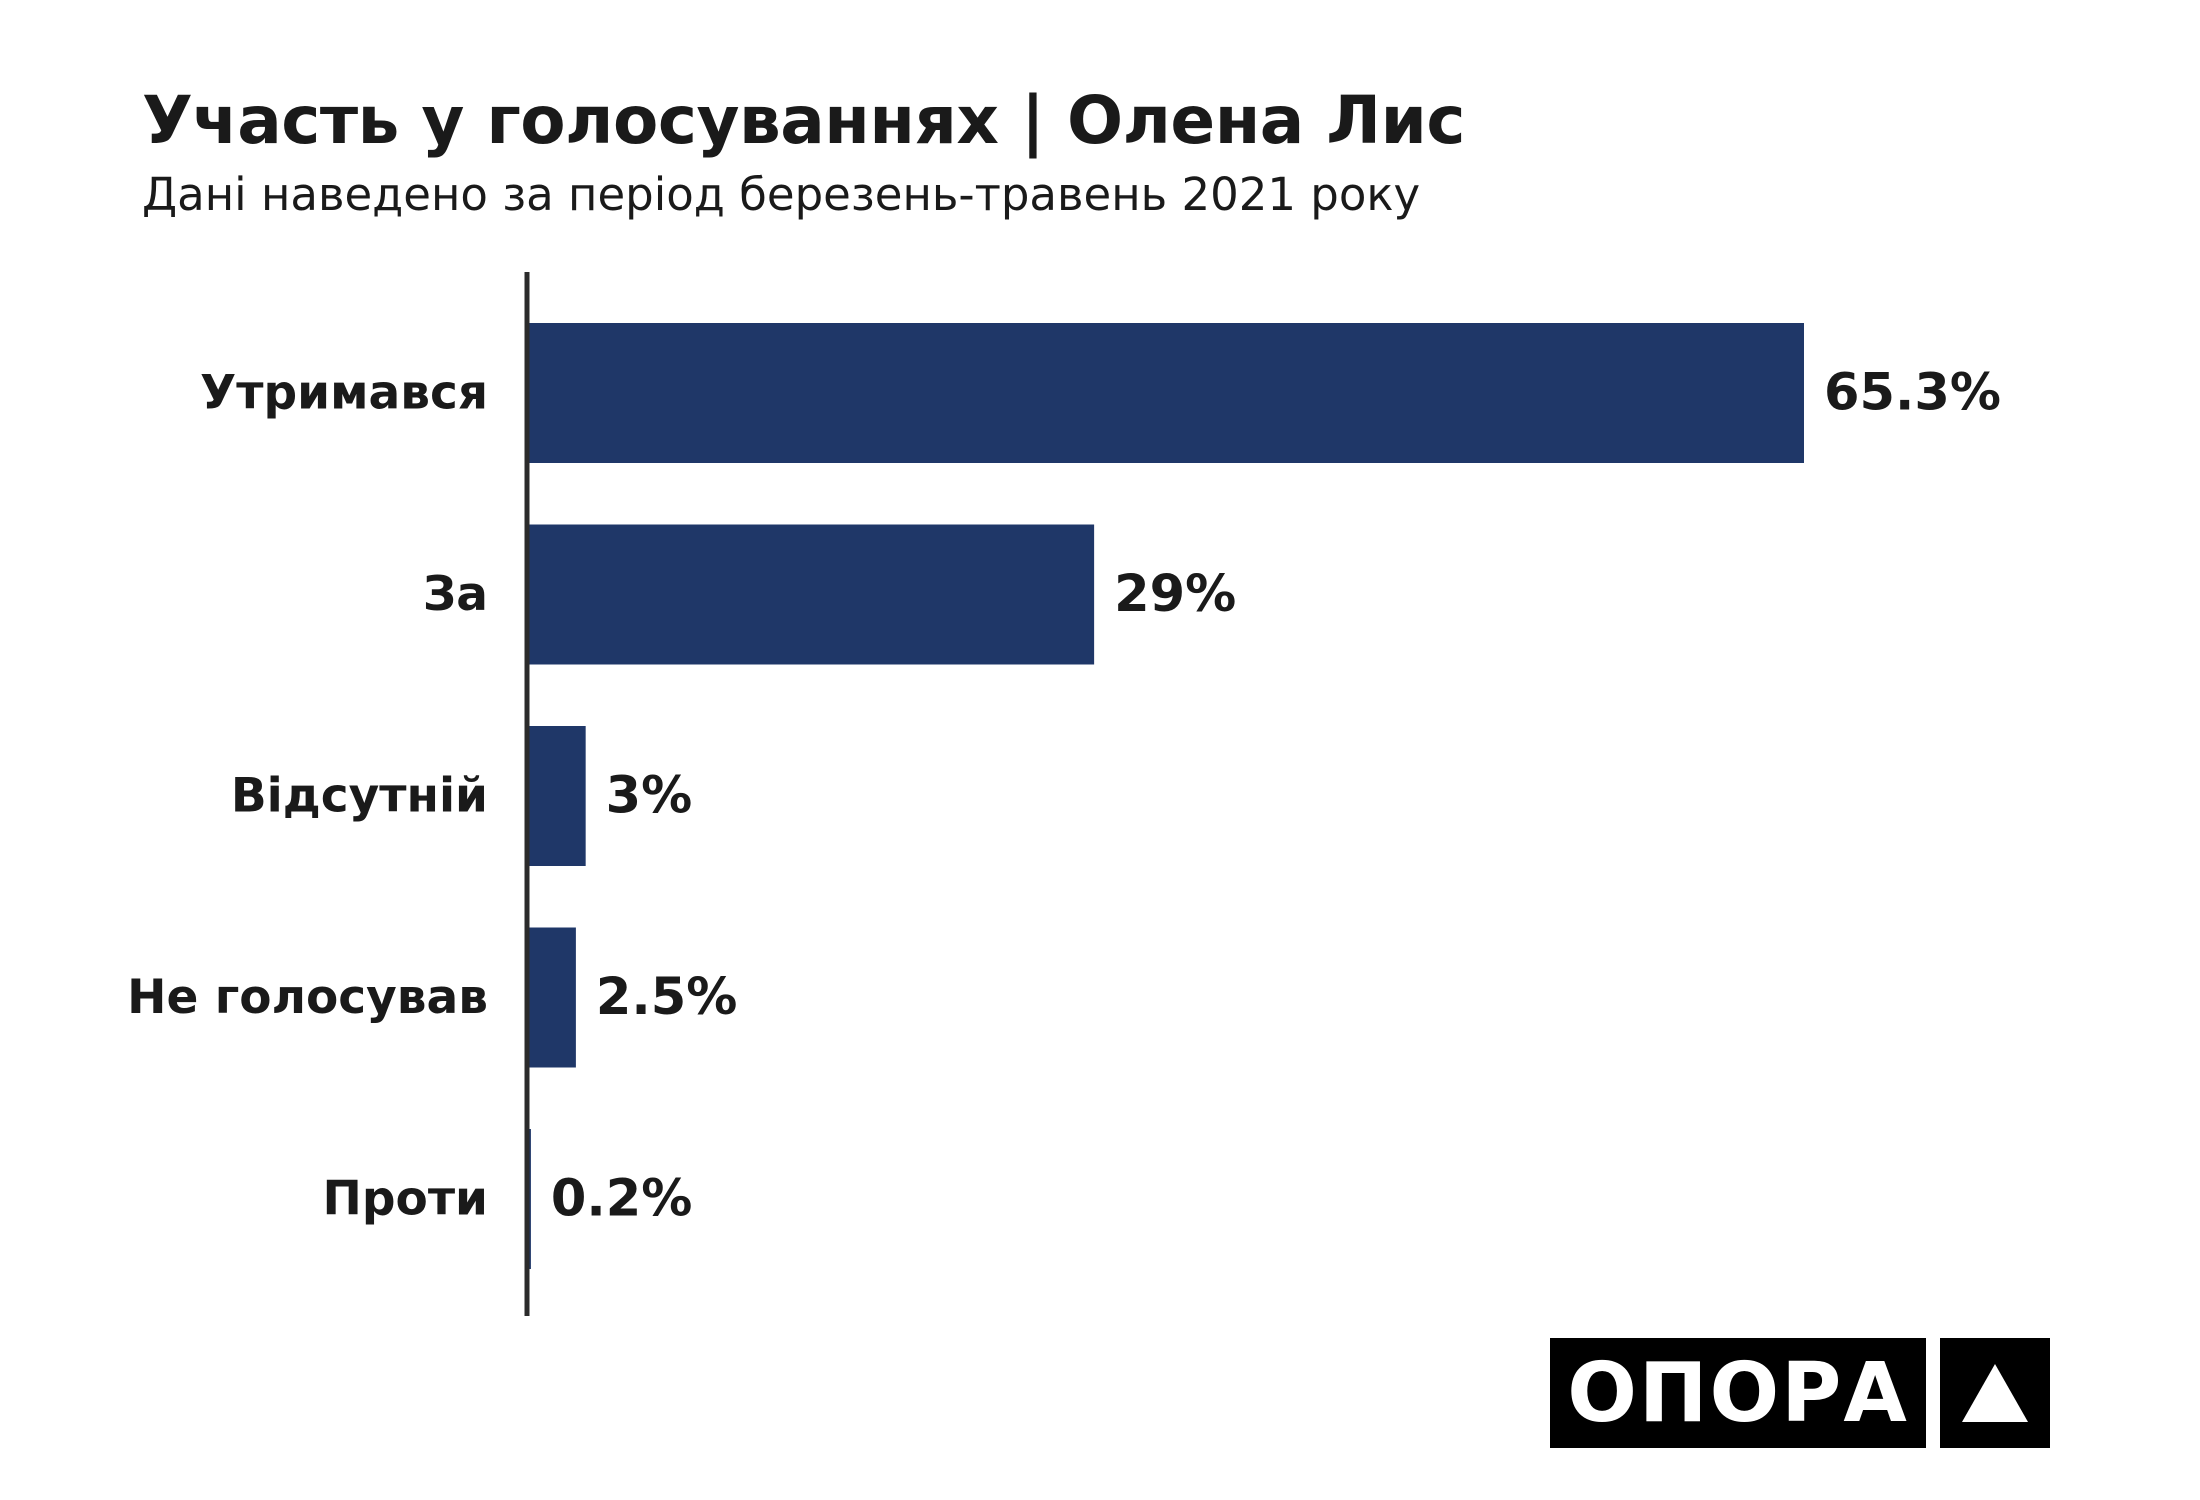 The image size is (2200, 1500). Describe the element at coordinates (405, 1199) in the screenshot. I see `category-label-4: Проти` at that location.